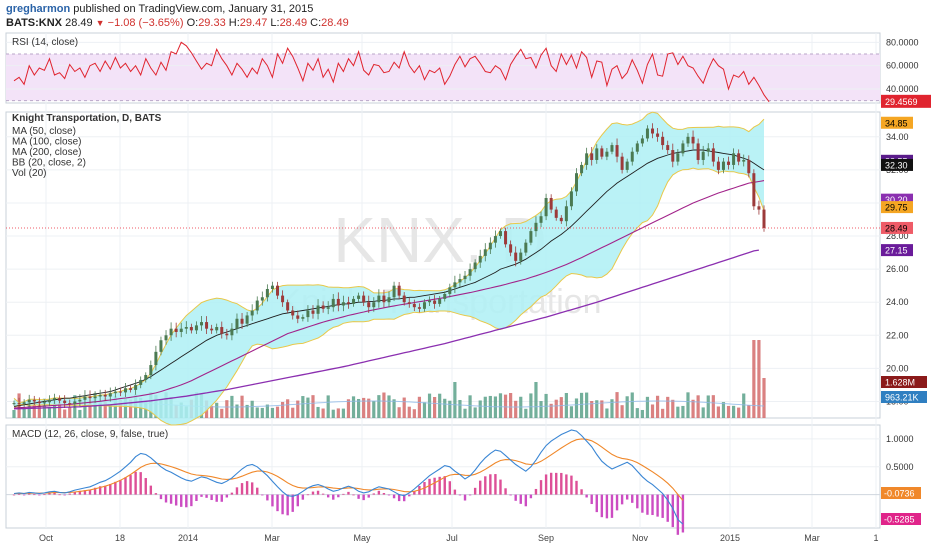 The width and height of the screenshot is (932, 550). I want to click on macd-signal-line, so click(348, 469).